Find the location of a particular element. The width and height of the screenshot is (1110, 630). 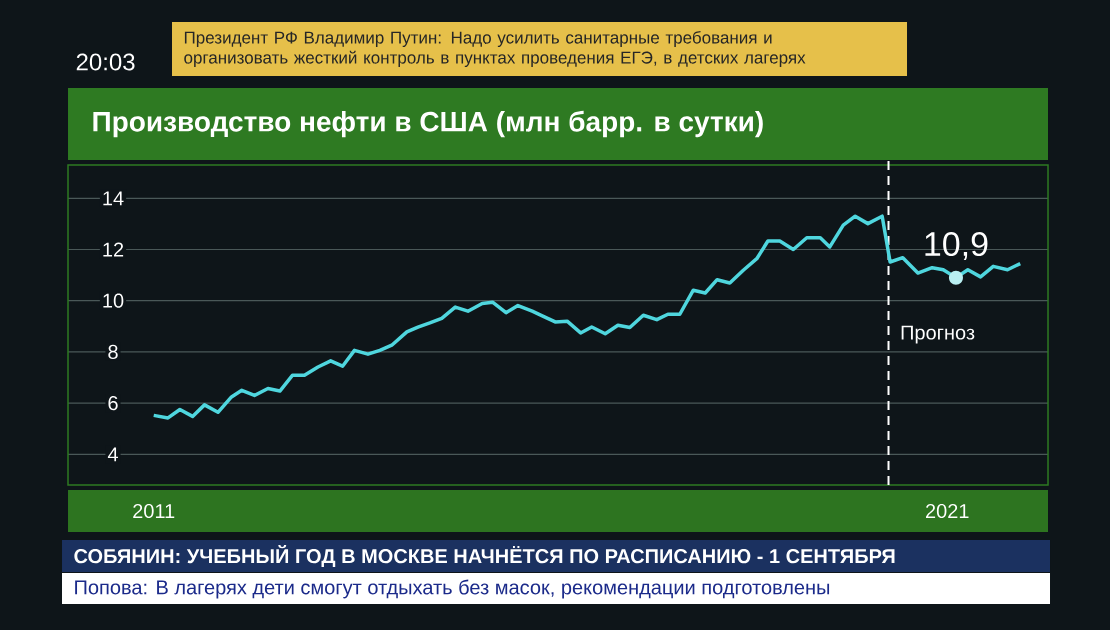

y-tick-label: 14 is located at coordinates (113, 198).